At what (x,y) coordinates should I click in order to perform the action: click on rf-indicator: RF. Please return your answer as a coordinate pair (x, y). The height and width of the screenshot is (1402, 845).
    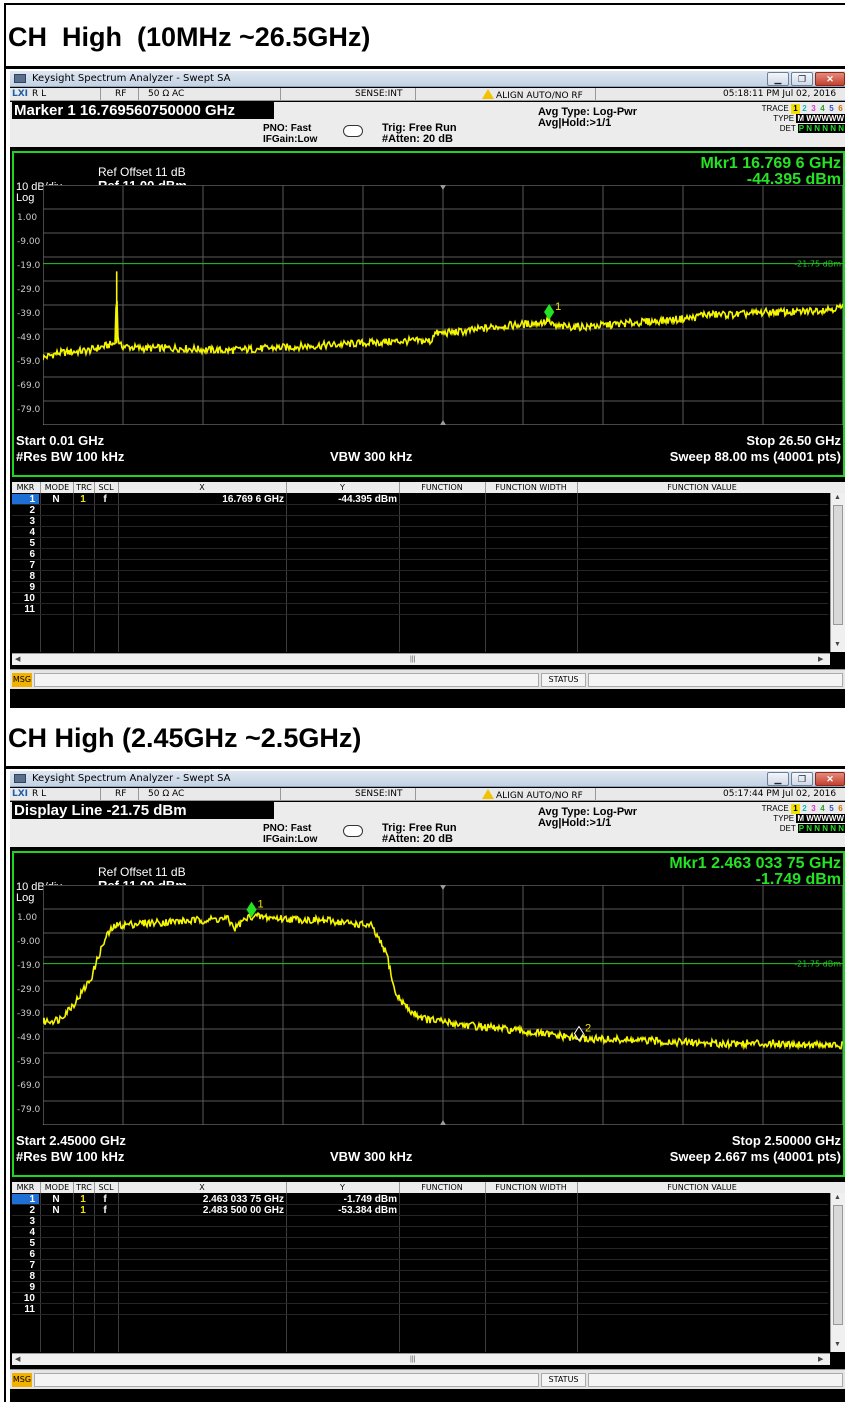
    Looking at the image, I should click on (121, 794).